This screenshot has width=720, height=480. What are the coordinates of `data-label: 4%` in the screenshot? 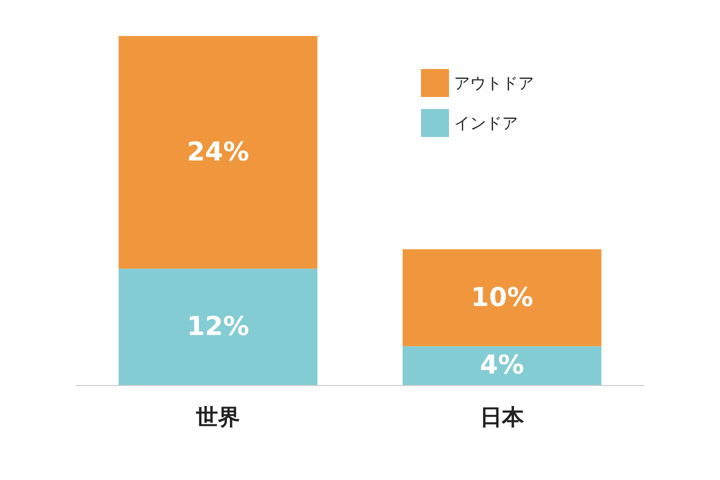 It's located at (502, 365).